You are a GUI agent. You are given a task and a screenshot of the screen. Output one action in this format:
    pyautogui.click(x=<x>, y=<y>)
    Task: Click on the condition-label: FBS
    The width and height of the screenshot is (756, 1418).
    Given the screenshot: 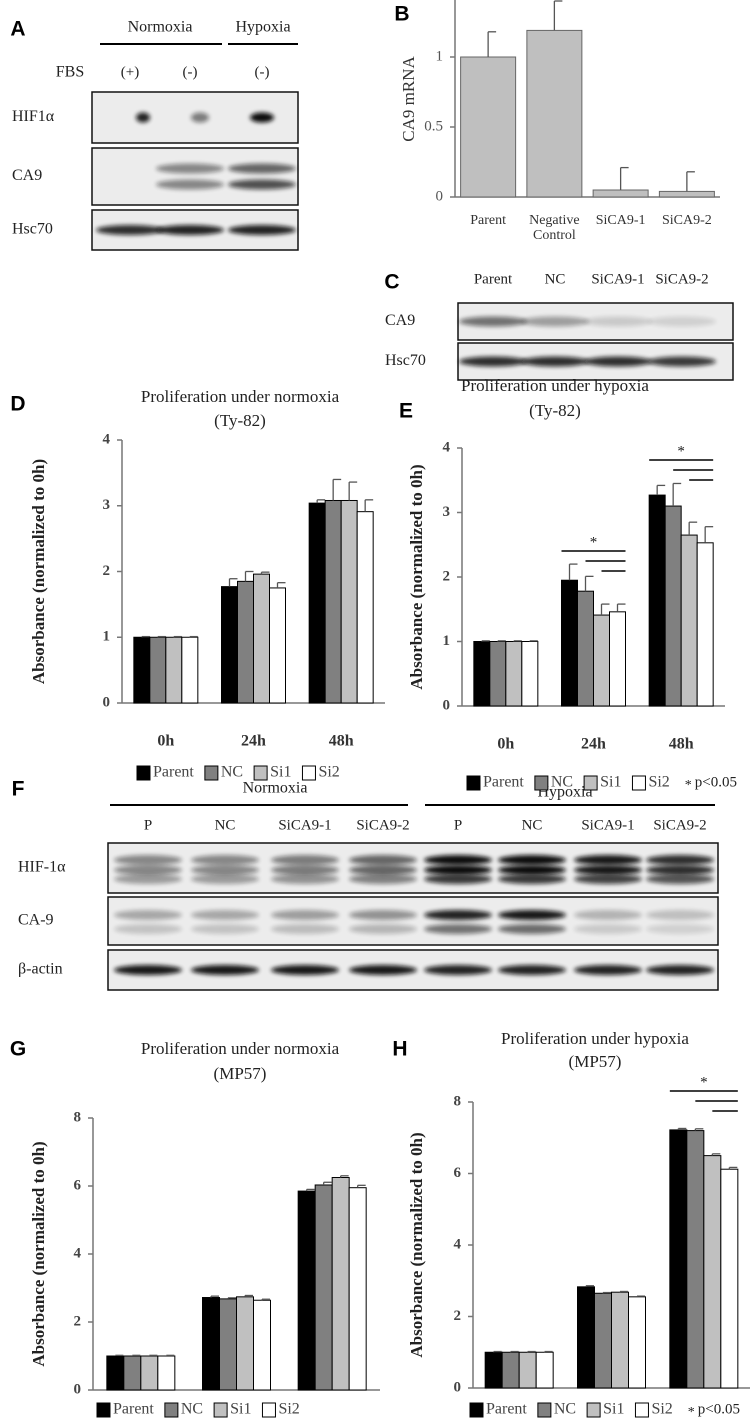 What is the action you would take?
    pyautogui.click(x=70, y=72)
    